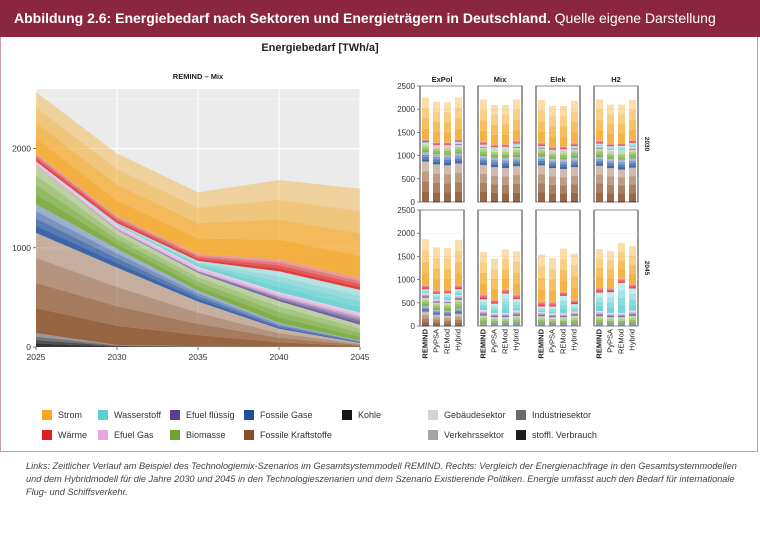  Describe the element at coordinates (442, 79) in the screenshot. I see `facet-strip` at that location.